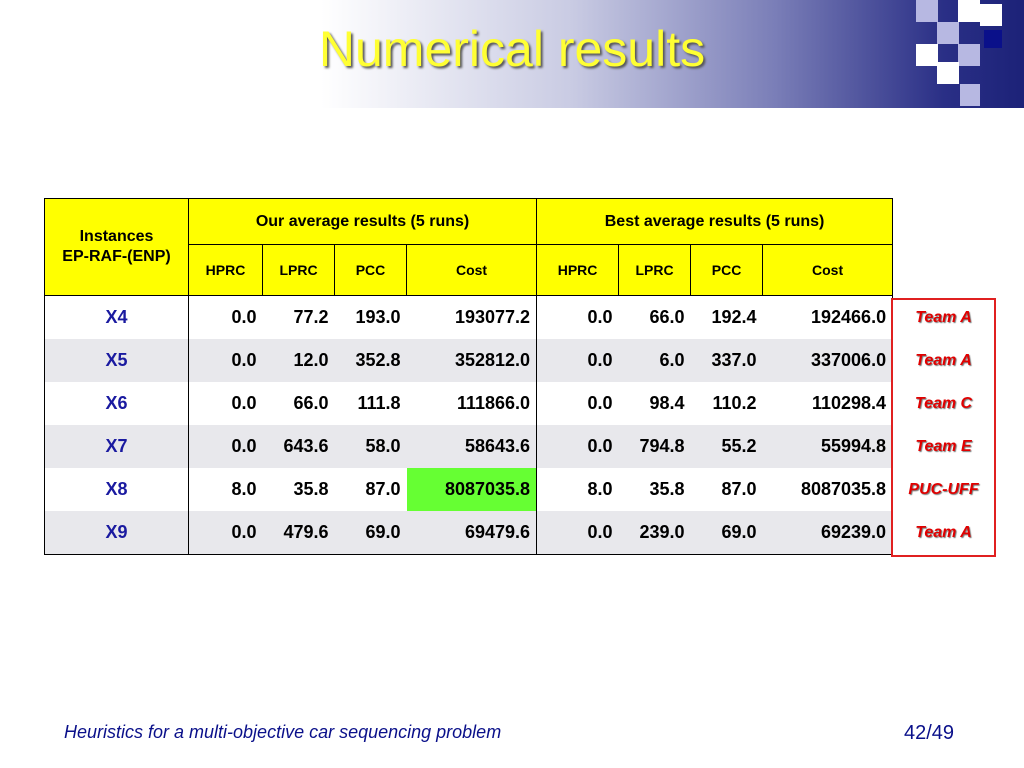 The image size is (1024, 768). What do you see at coordinates (667, 489) in the screenshot?
I see `best-lprc-cell: 35.8` at bounding box center [667, 489].